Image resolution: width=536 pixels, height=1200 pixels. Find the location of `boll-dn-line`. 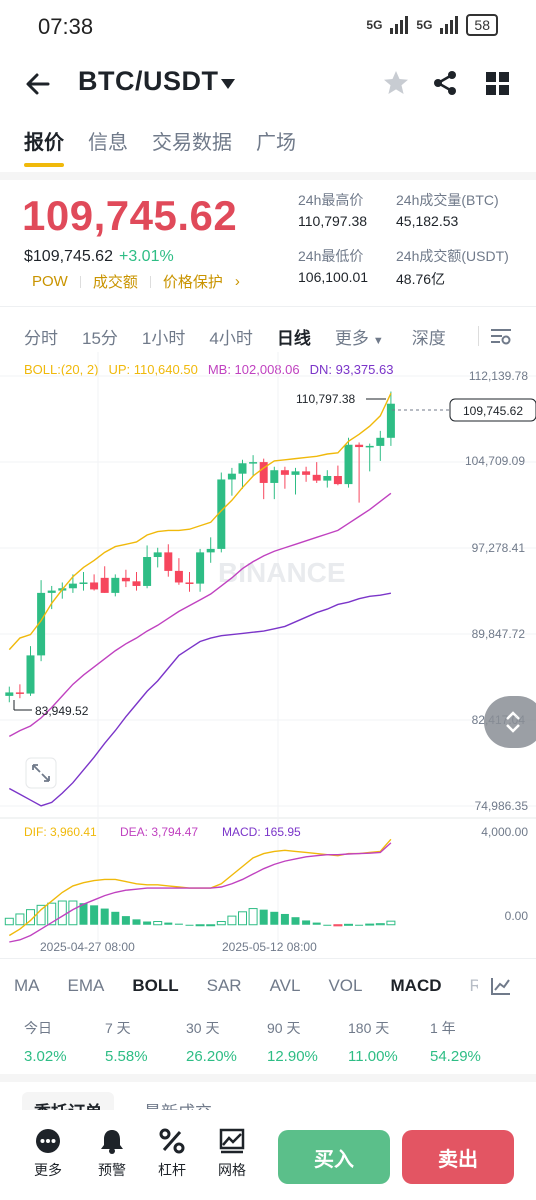

boll-dn-line is located at coordinates (200, 699).